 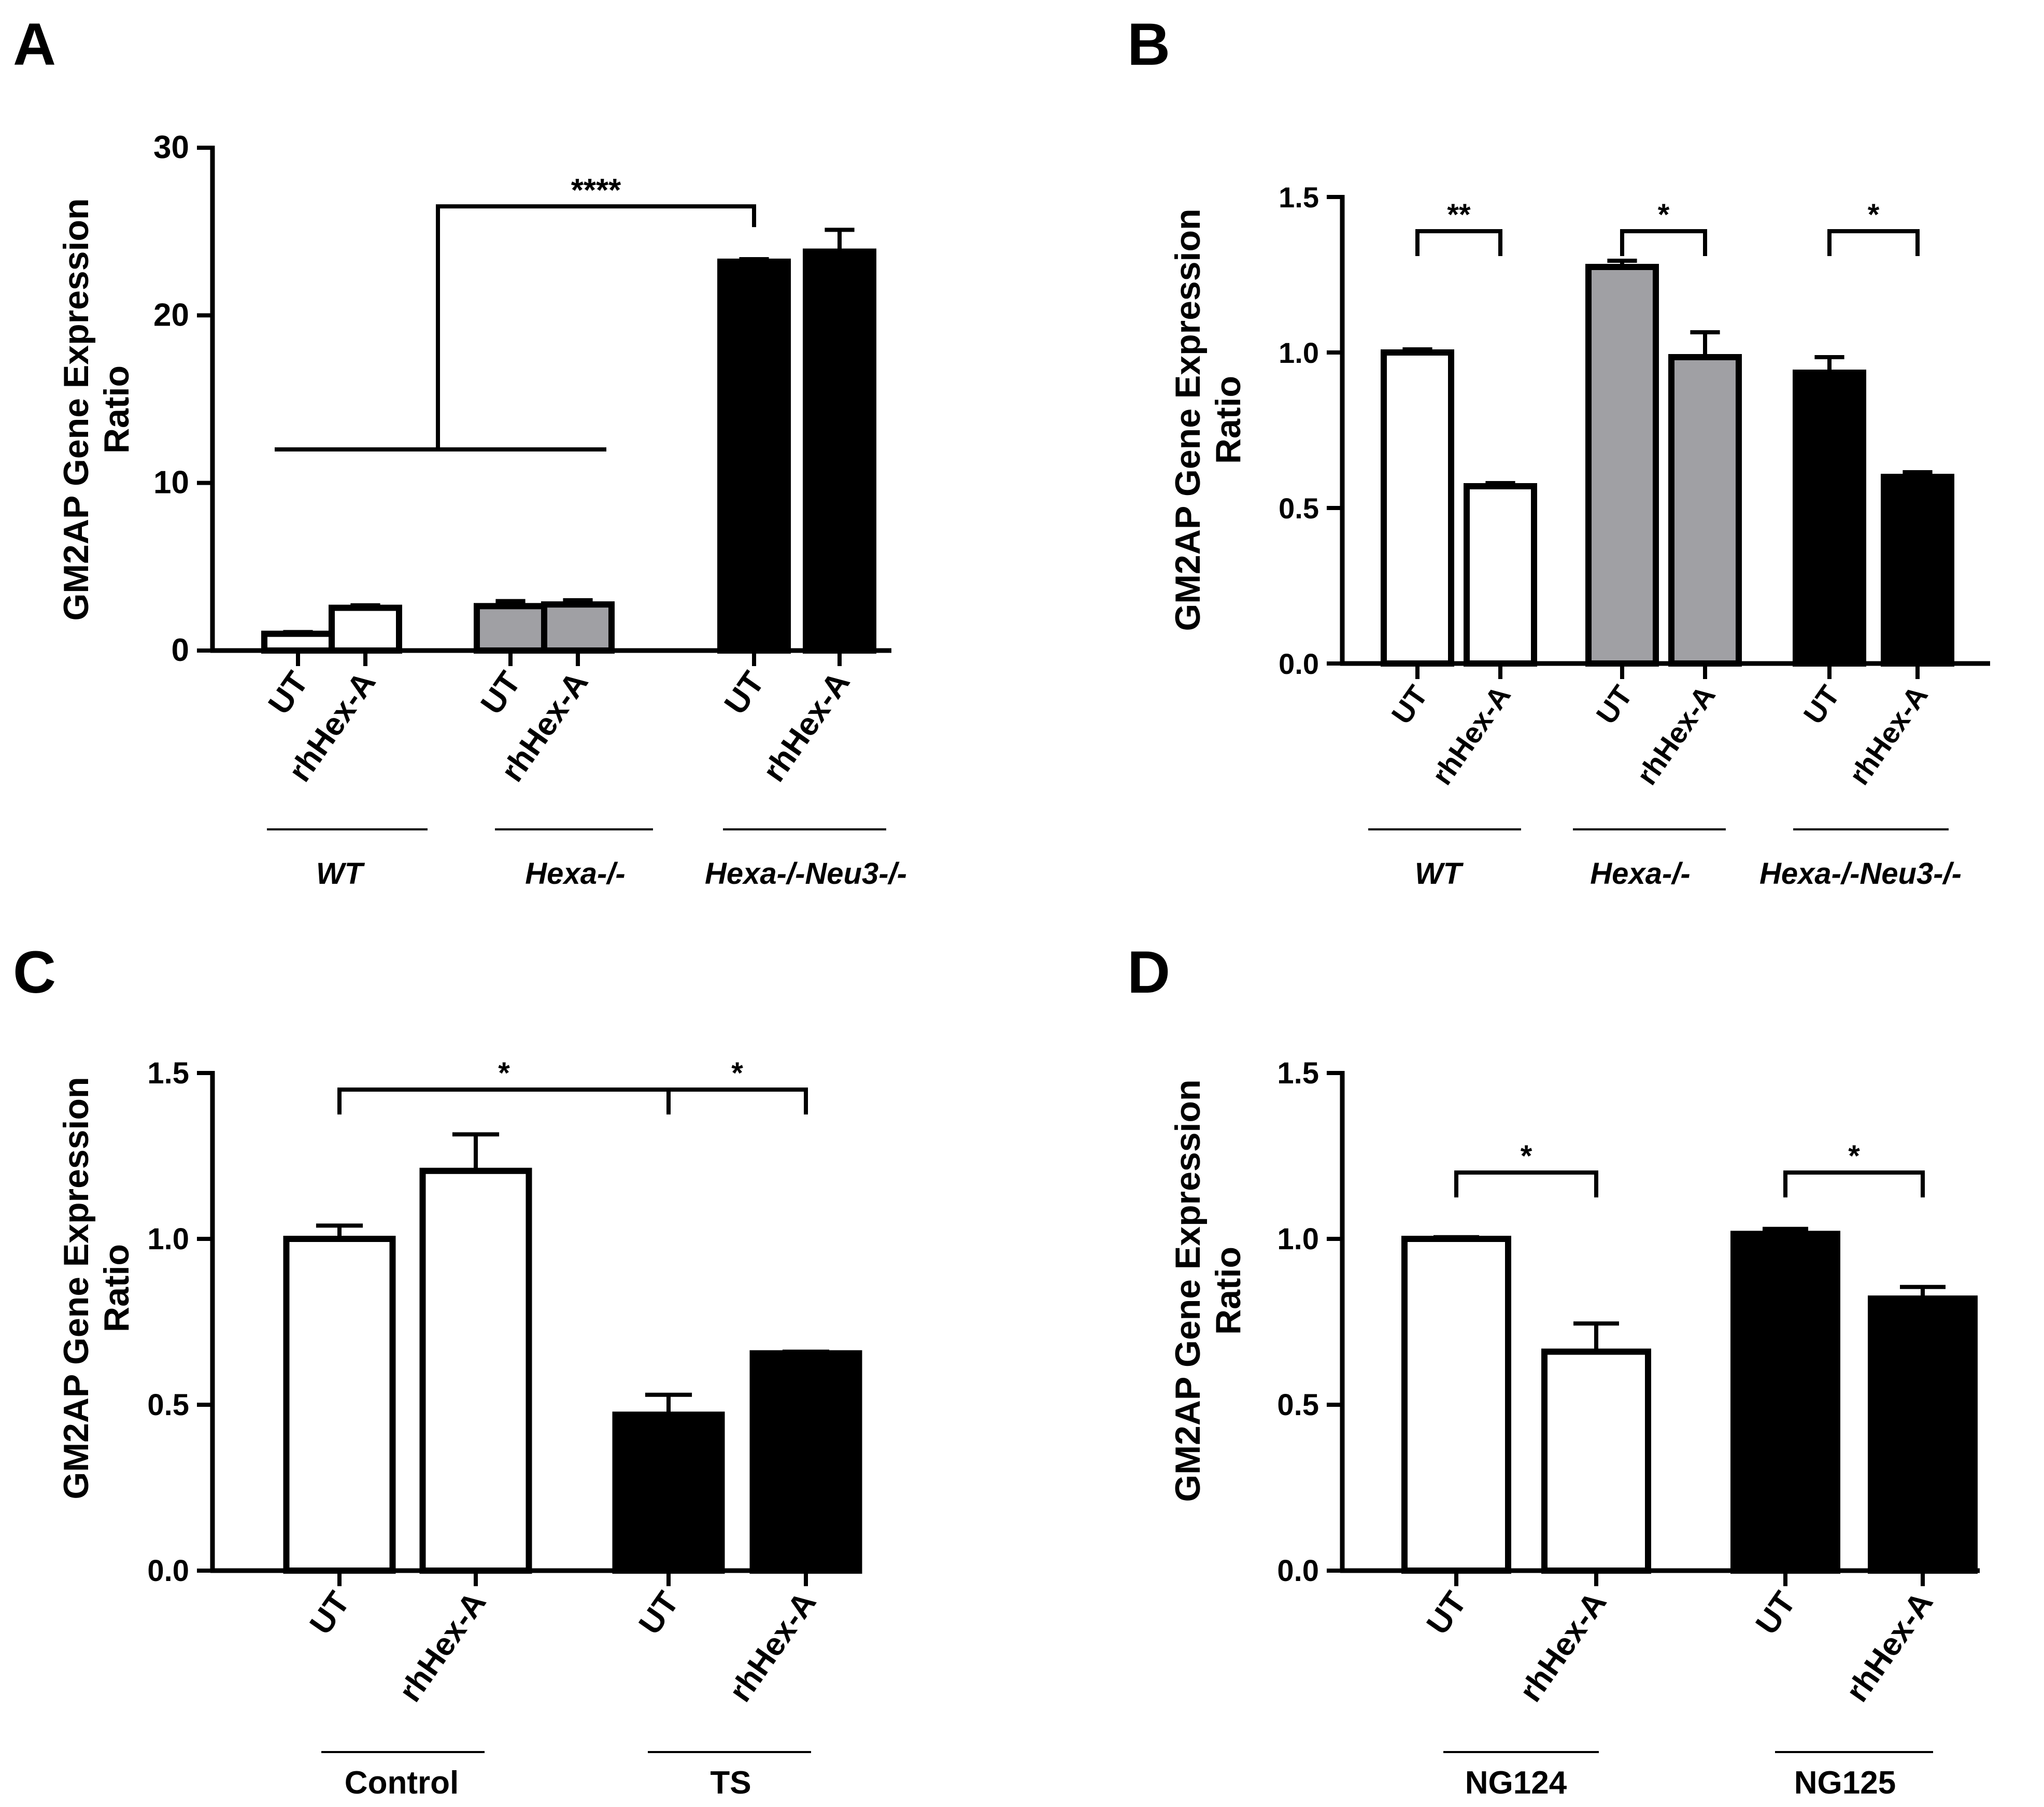 What do you see at coordinates (1148, 972) in the screenshot?
I see `panel-letter: D` at bounding box center [1148, 972].